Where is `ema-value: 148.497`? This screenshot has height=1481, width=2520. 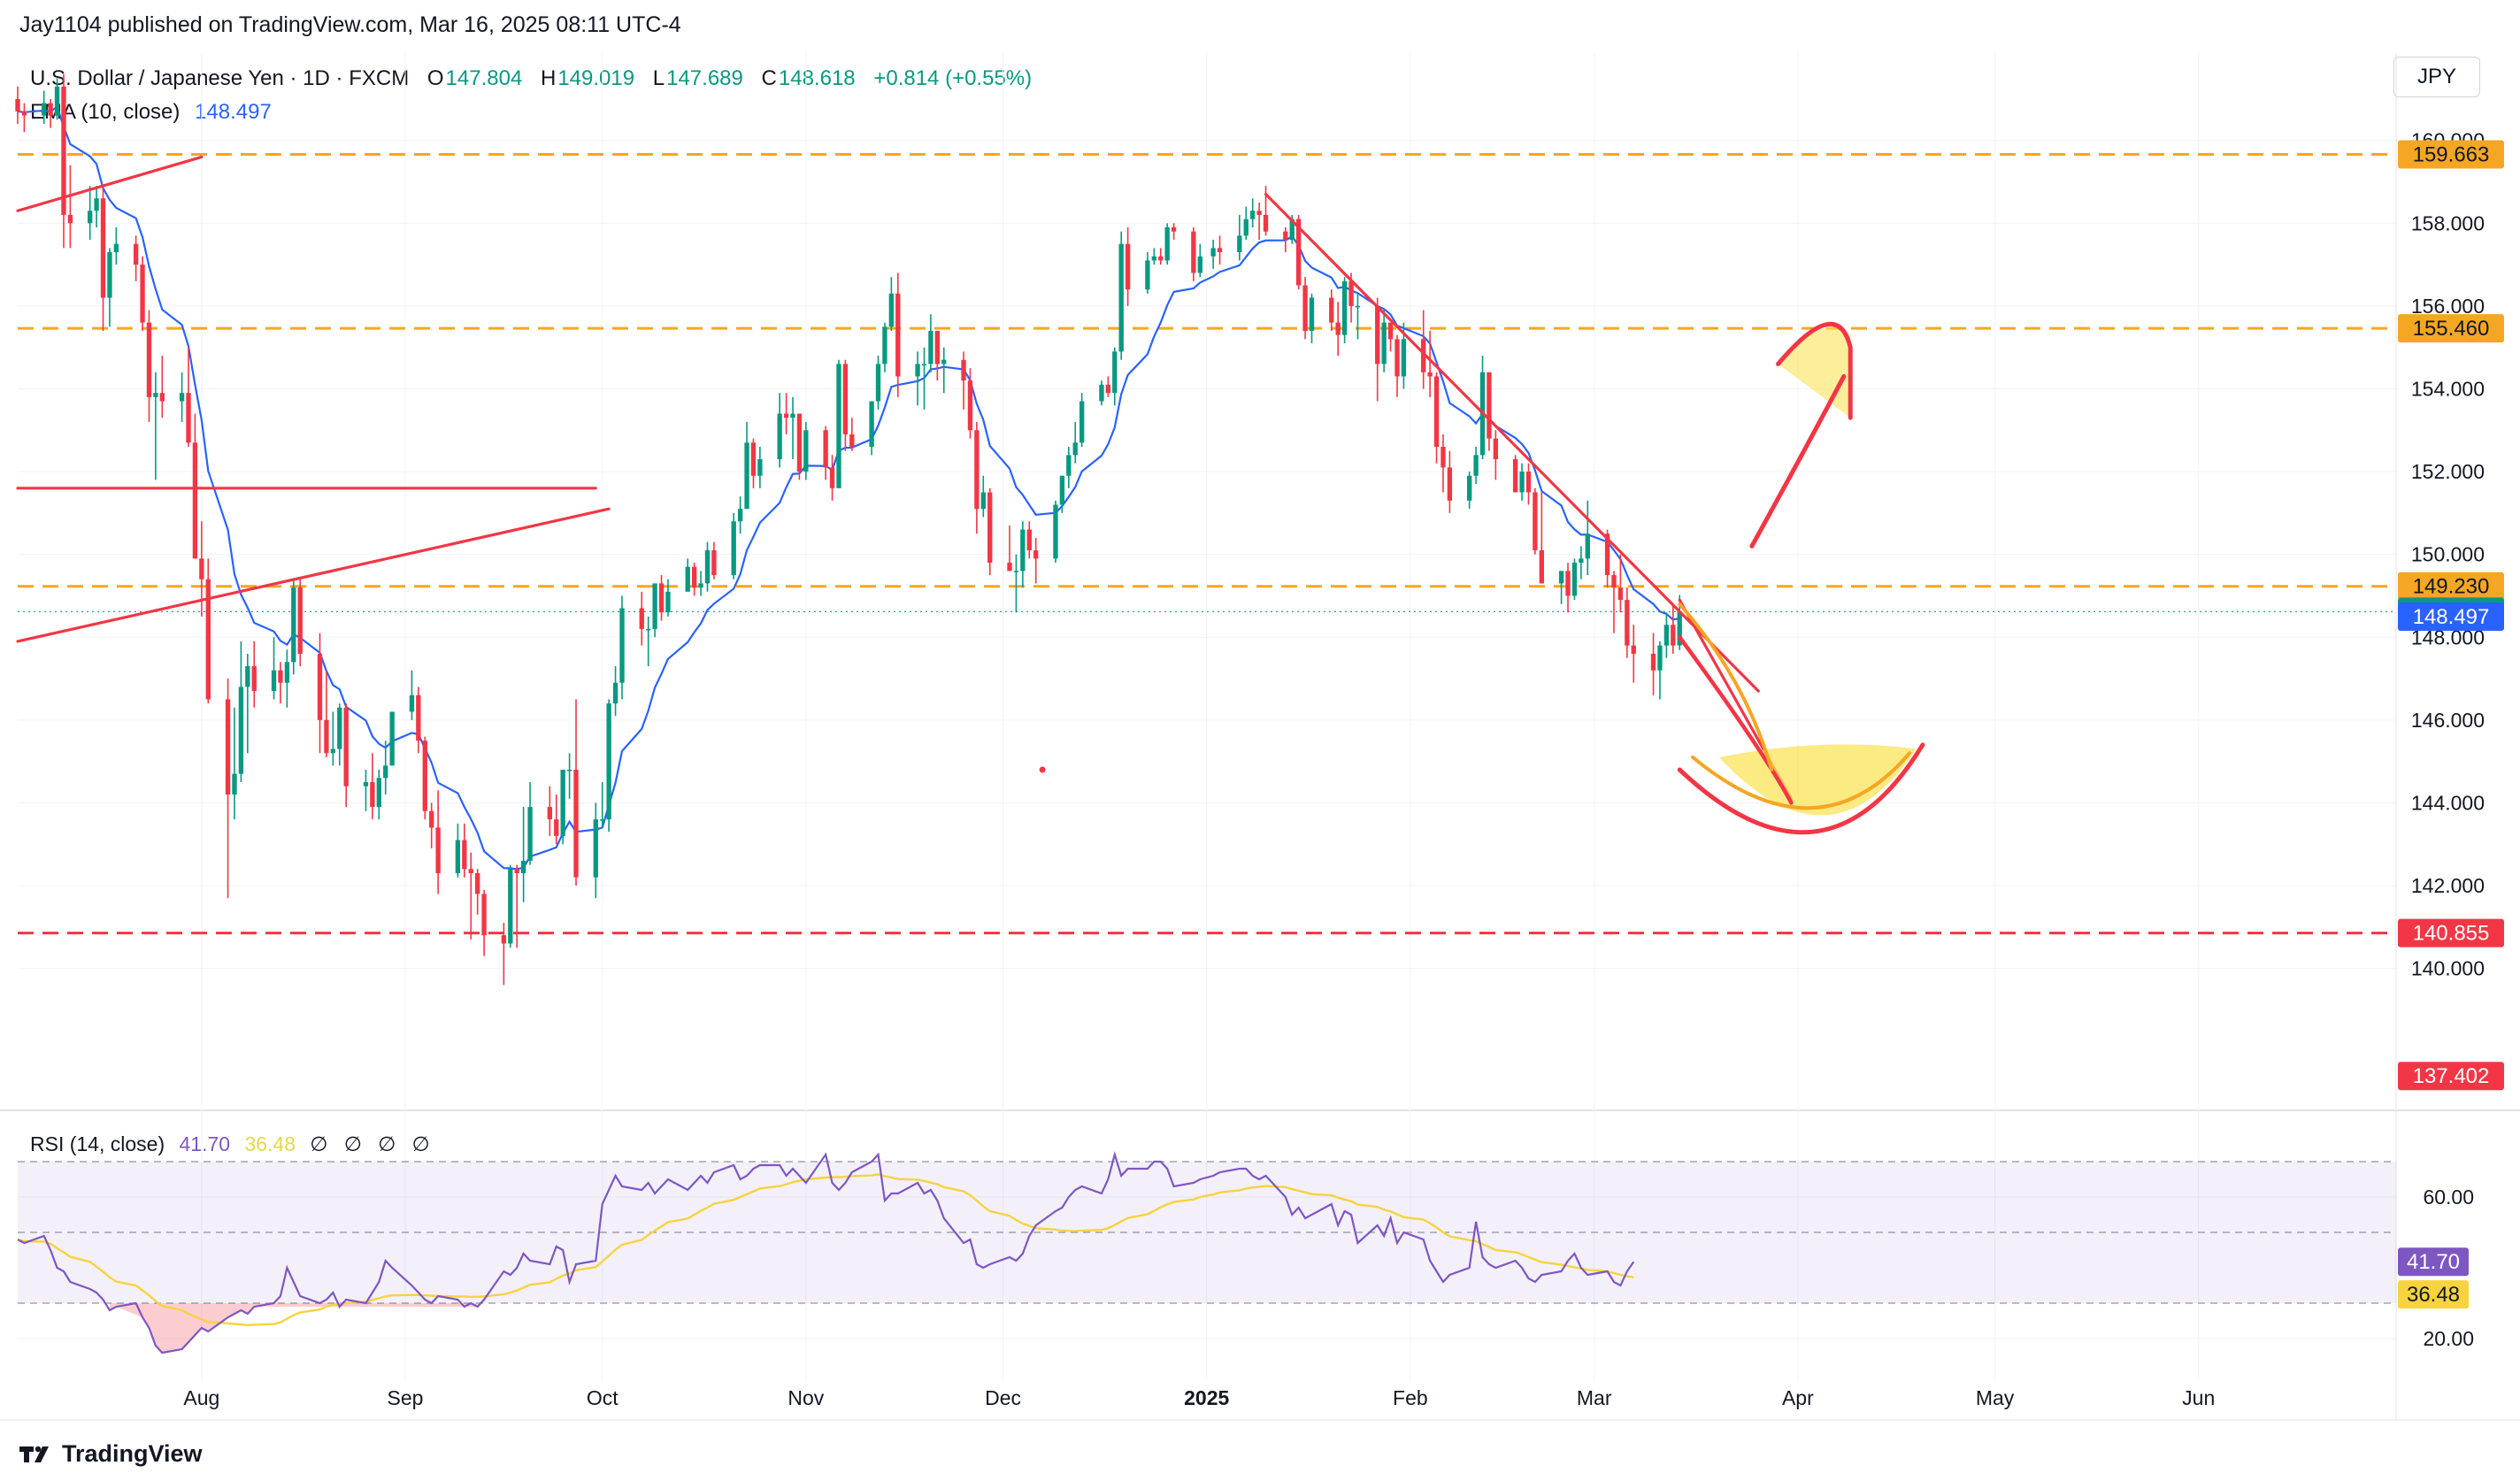
ema-value: 148.497 is located at coordinates (233, 112).